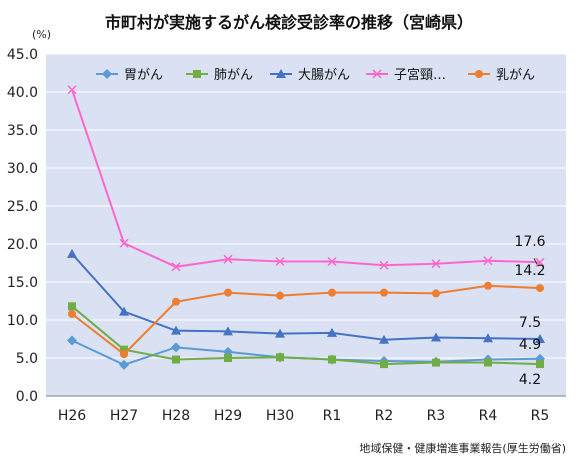  What do you see at coordinates (462, 448) in the screenshot?
I see `source-note: 地域保健・健康増進事業報告(厚生労働省)` at bounding box center [462, 448].